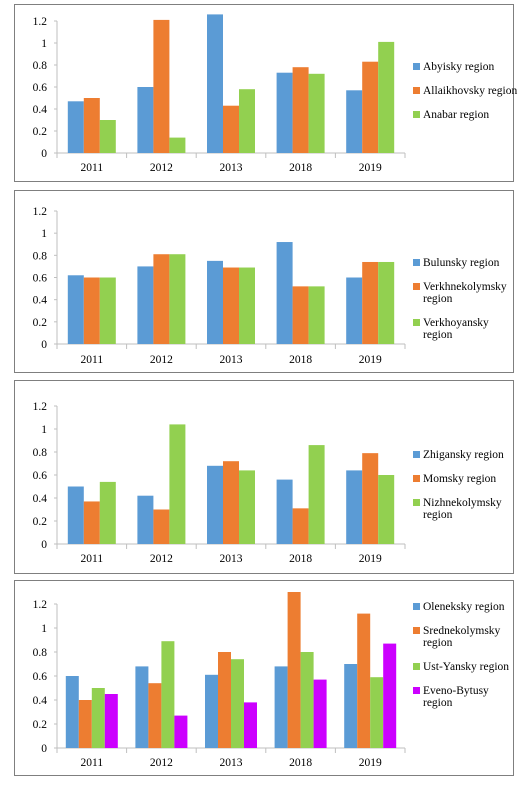 Image resolution: width=523 pixels, height=786 pixels. What do you see at coordinates (464, 607) in the screenshot?
I see `legend-label: Oleneksky region` at bounding box center [464, 607].